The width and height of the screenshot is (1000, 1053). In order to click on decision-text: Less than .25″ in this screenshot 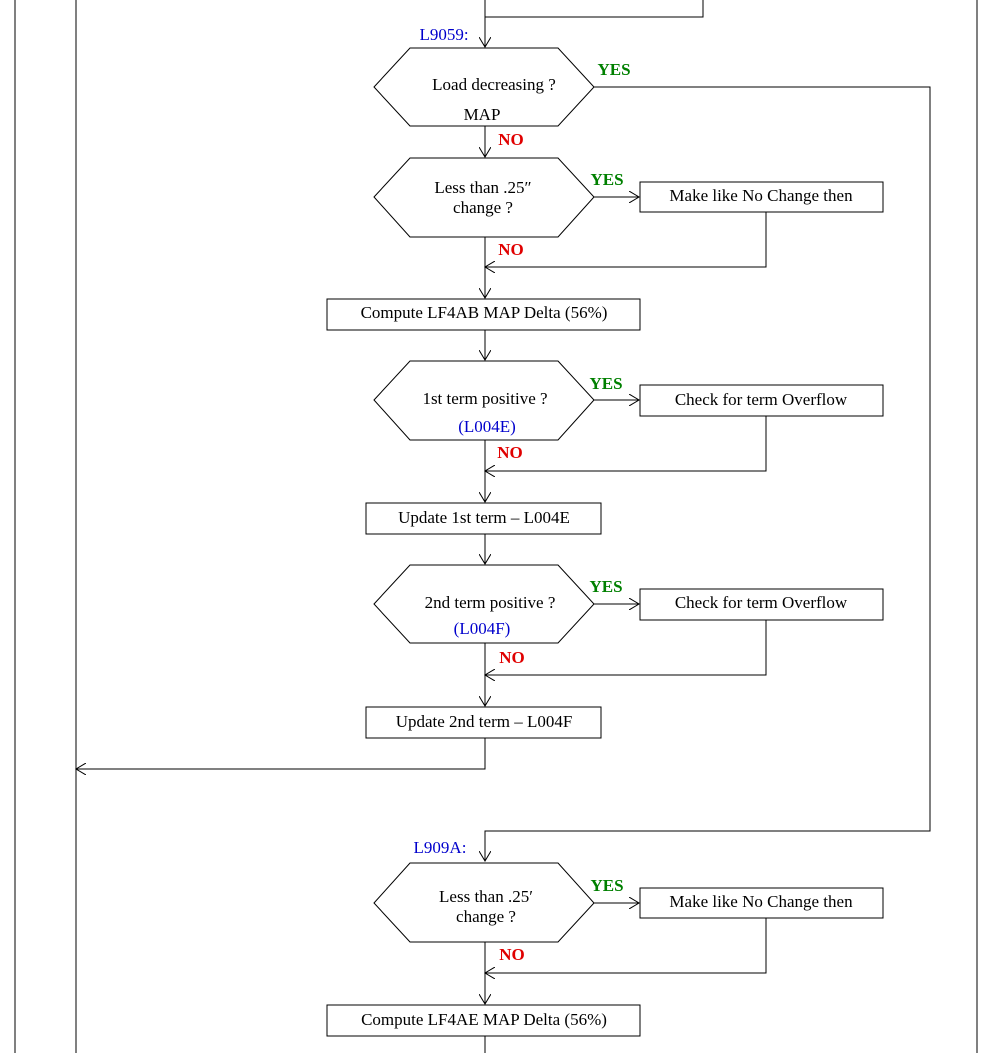, I will do `click(482, 187)`.